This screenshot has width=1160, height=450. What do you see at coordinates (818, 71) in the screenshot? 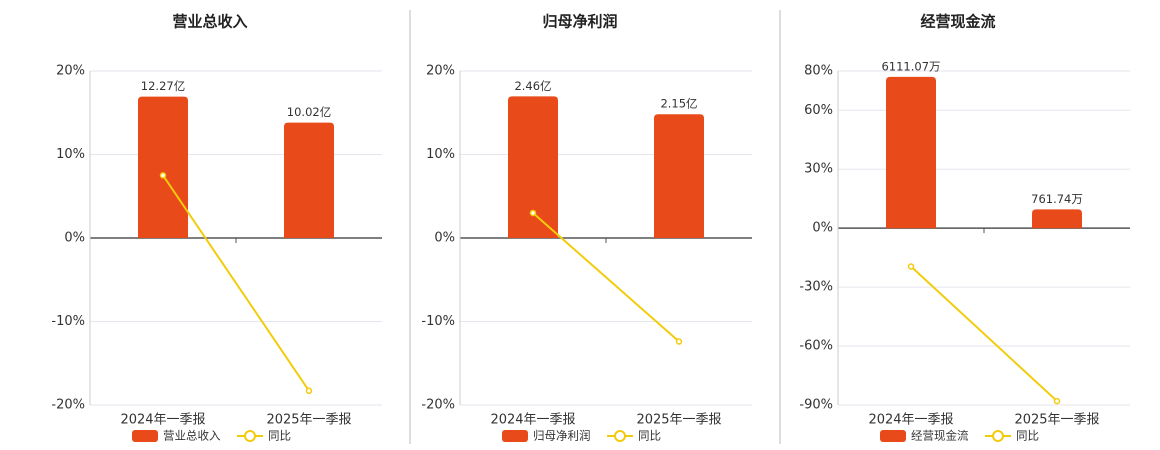
I see `y-tick-label: 80%` at bounding box center [818, 71].